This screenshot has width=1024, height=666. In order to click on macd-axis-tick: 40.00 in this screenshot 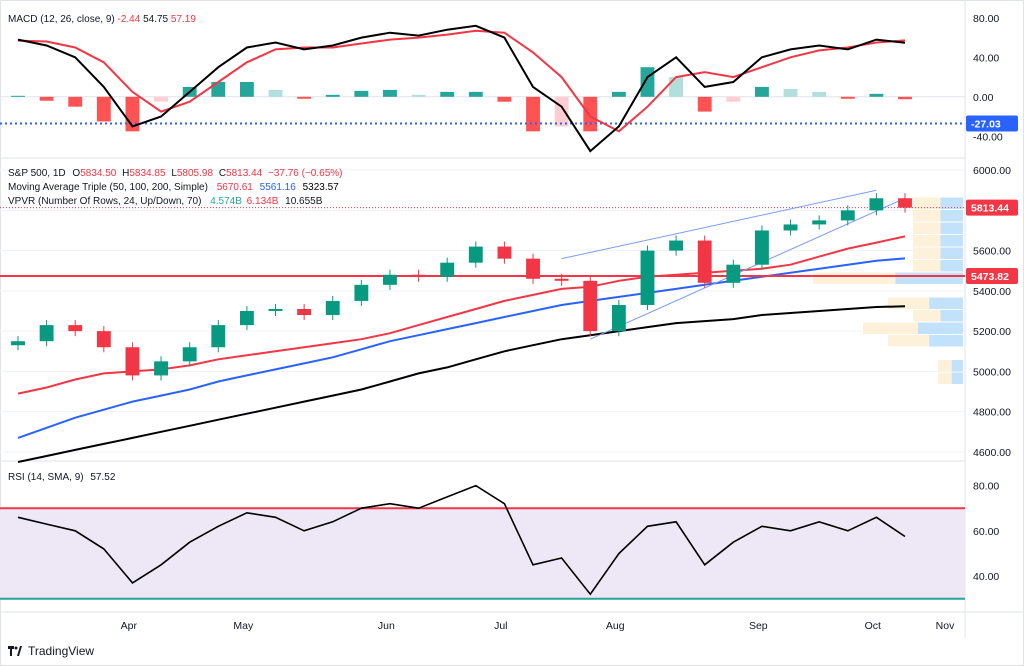, I will do `click(986, 58)`.